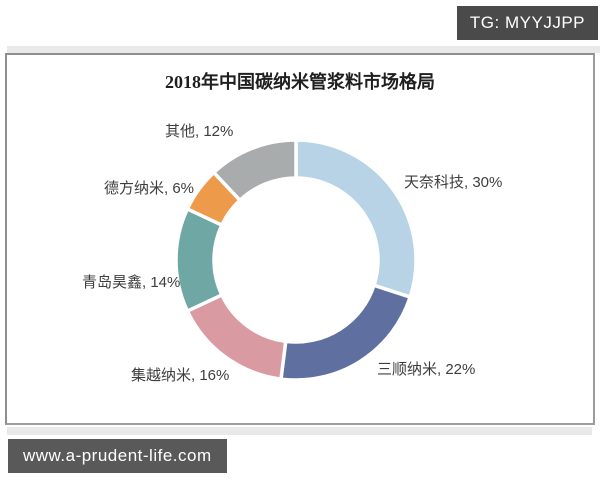 This screenshot has height=480, width=600. What do you see at coordinates (149, 188) in the screenshot?
I see `slice-label-defang: 德方纳米, 6%` at bounding box center [149, 188].